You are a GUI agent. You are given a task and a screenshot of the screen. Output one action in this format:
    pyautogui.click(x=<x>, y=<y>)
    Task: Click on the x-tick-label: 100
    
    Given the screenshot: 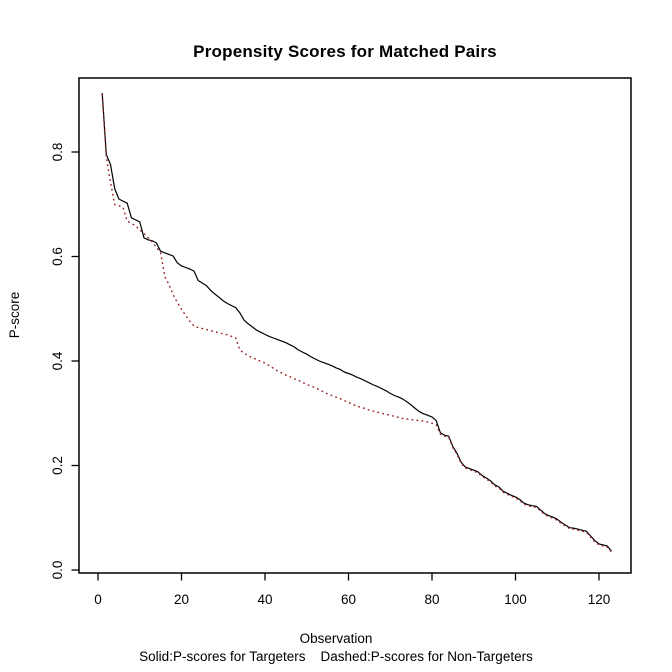 What is the action you would take?
    pyautogui.click(x=515, y=599)
    